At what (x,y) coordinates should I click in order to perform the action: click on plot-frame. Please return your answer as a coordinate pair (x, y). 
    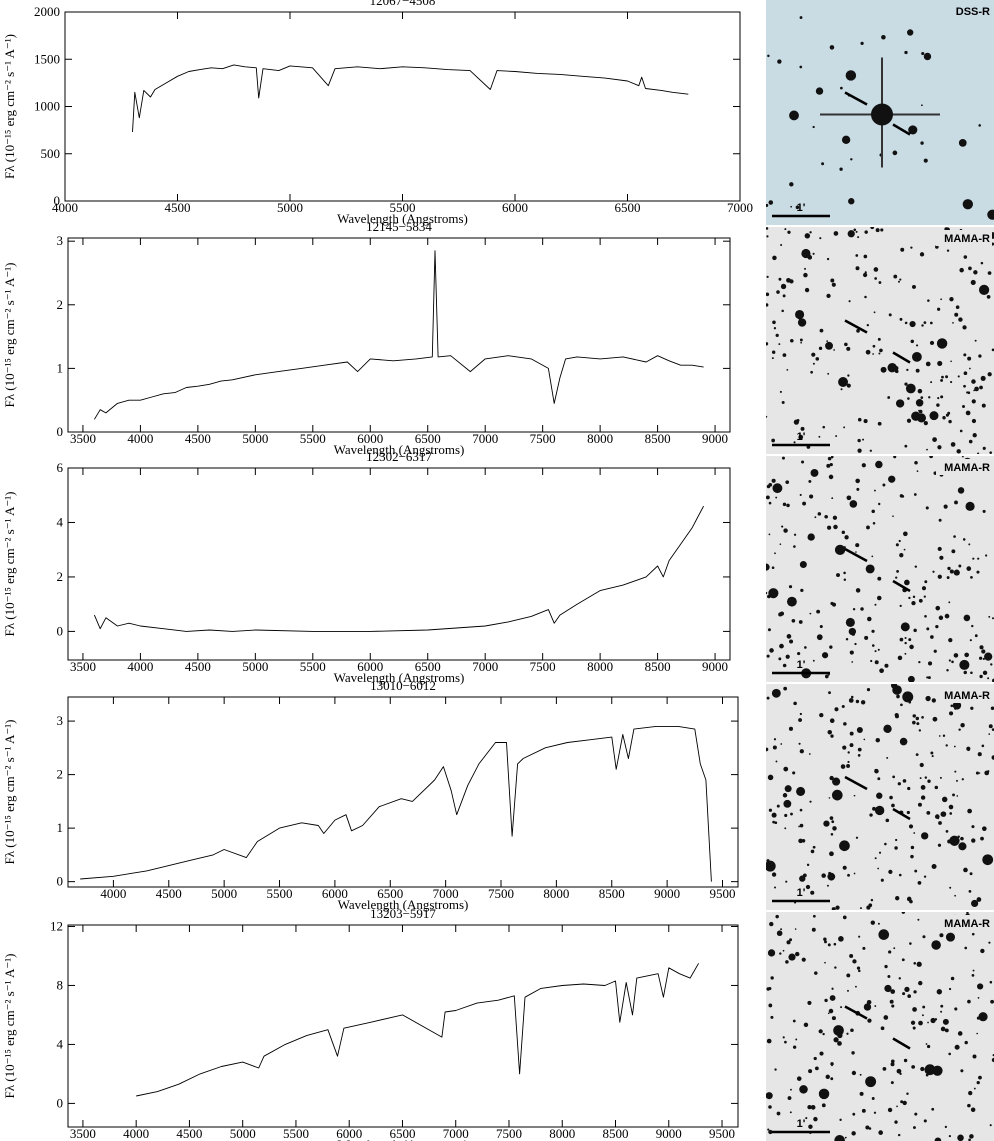
    Looking at the image, I should click on (402, 106).